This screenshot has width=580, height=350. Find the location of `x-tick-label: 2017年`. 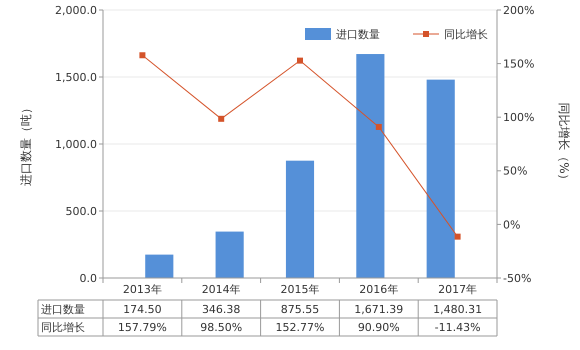

x-tick-label: 2017年 is located at coordinates (458, 289).